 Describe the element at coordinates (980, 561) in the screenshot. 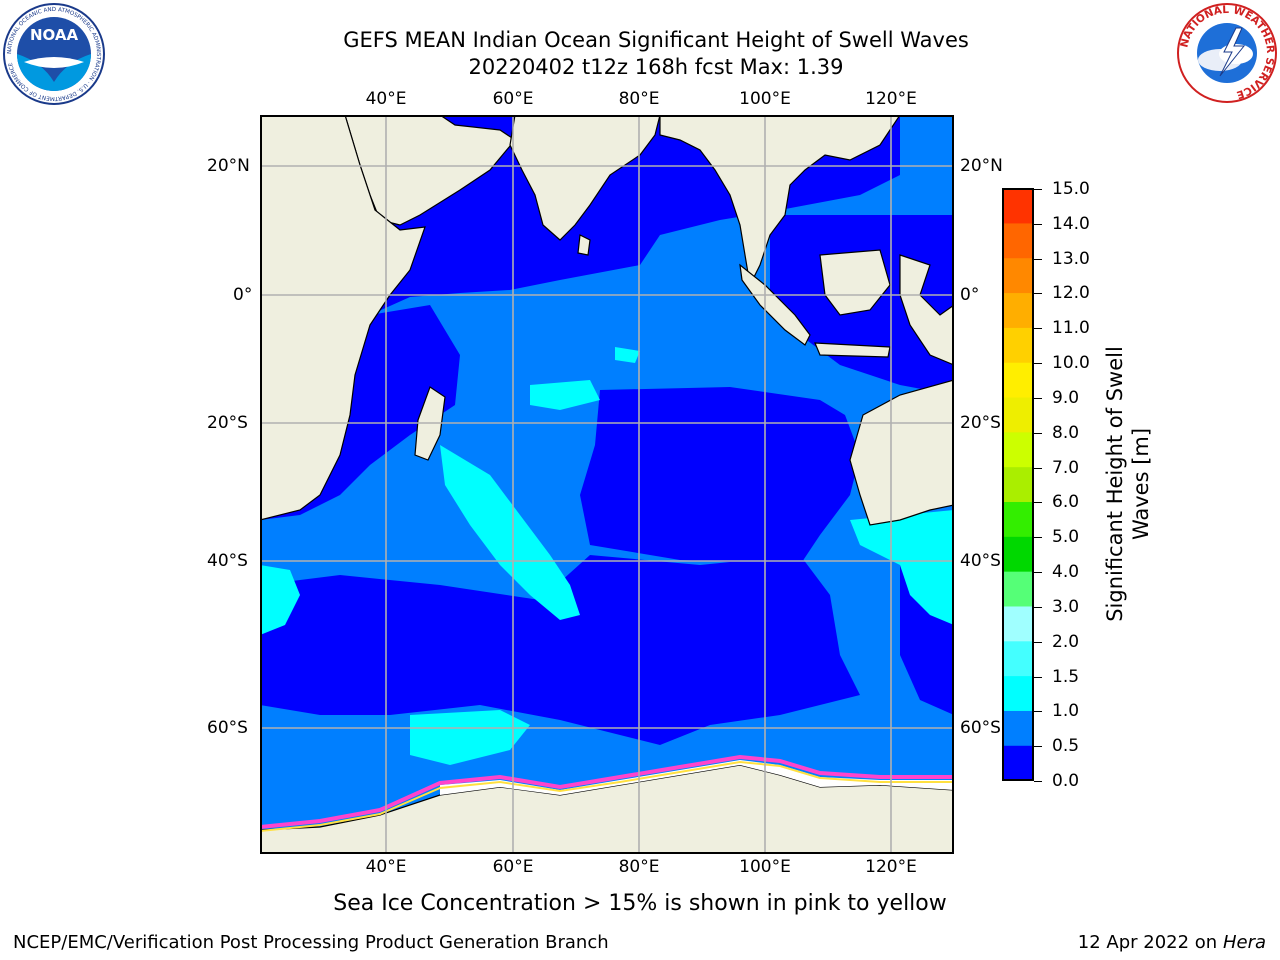

I see `lat-label-right-40s: 40°S` at that location.